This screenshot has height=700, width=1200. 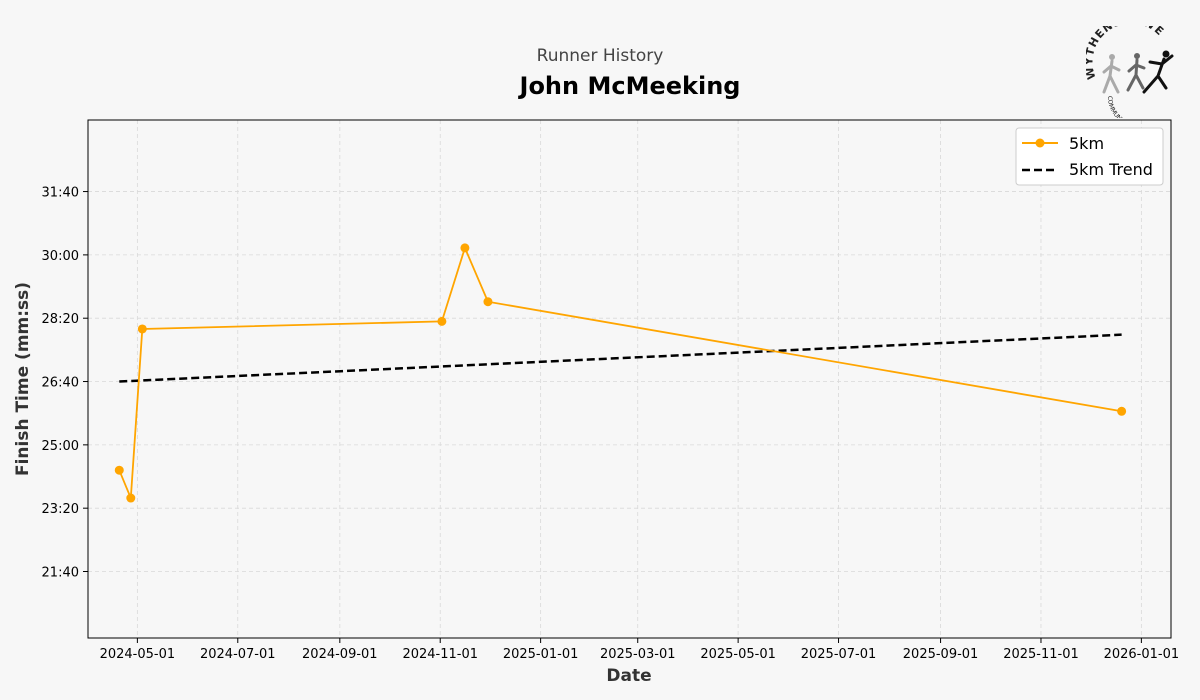 I want to click on chart-subtitle: Runner History, so click(x=600, y=56).